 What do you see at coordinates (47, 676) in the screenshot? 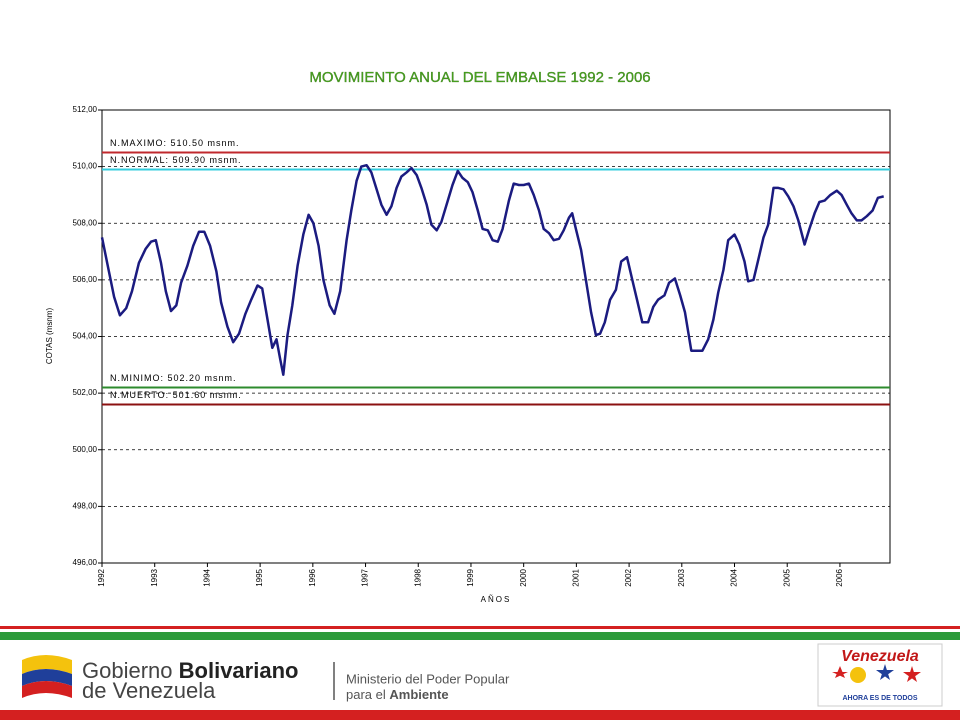
I see `gov-logo` at bounding box center [47, 676].